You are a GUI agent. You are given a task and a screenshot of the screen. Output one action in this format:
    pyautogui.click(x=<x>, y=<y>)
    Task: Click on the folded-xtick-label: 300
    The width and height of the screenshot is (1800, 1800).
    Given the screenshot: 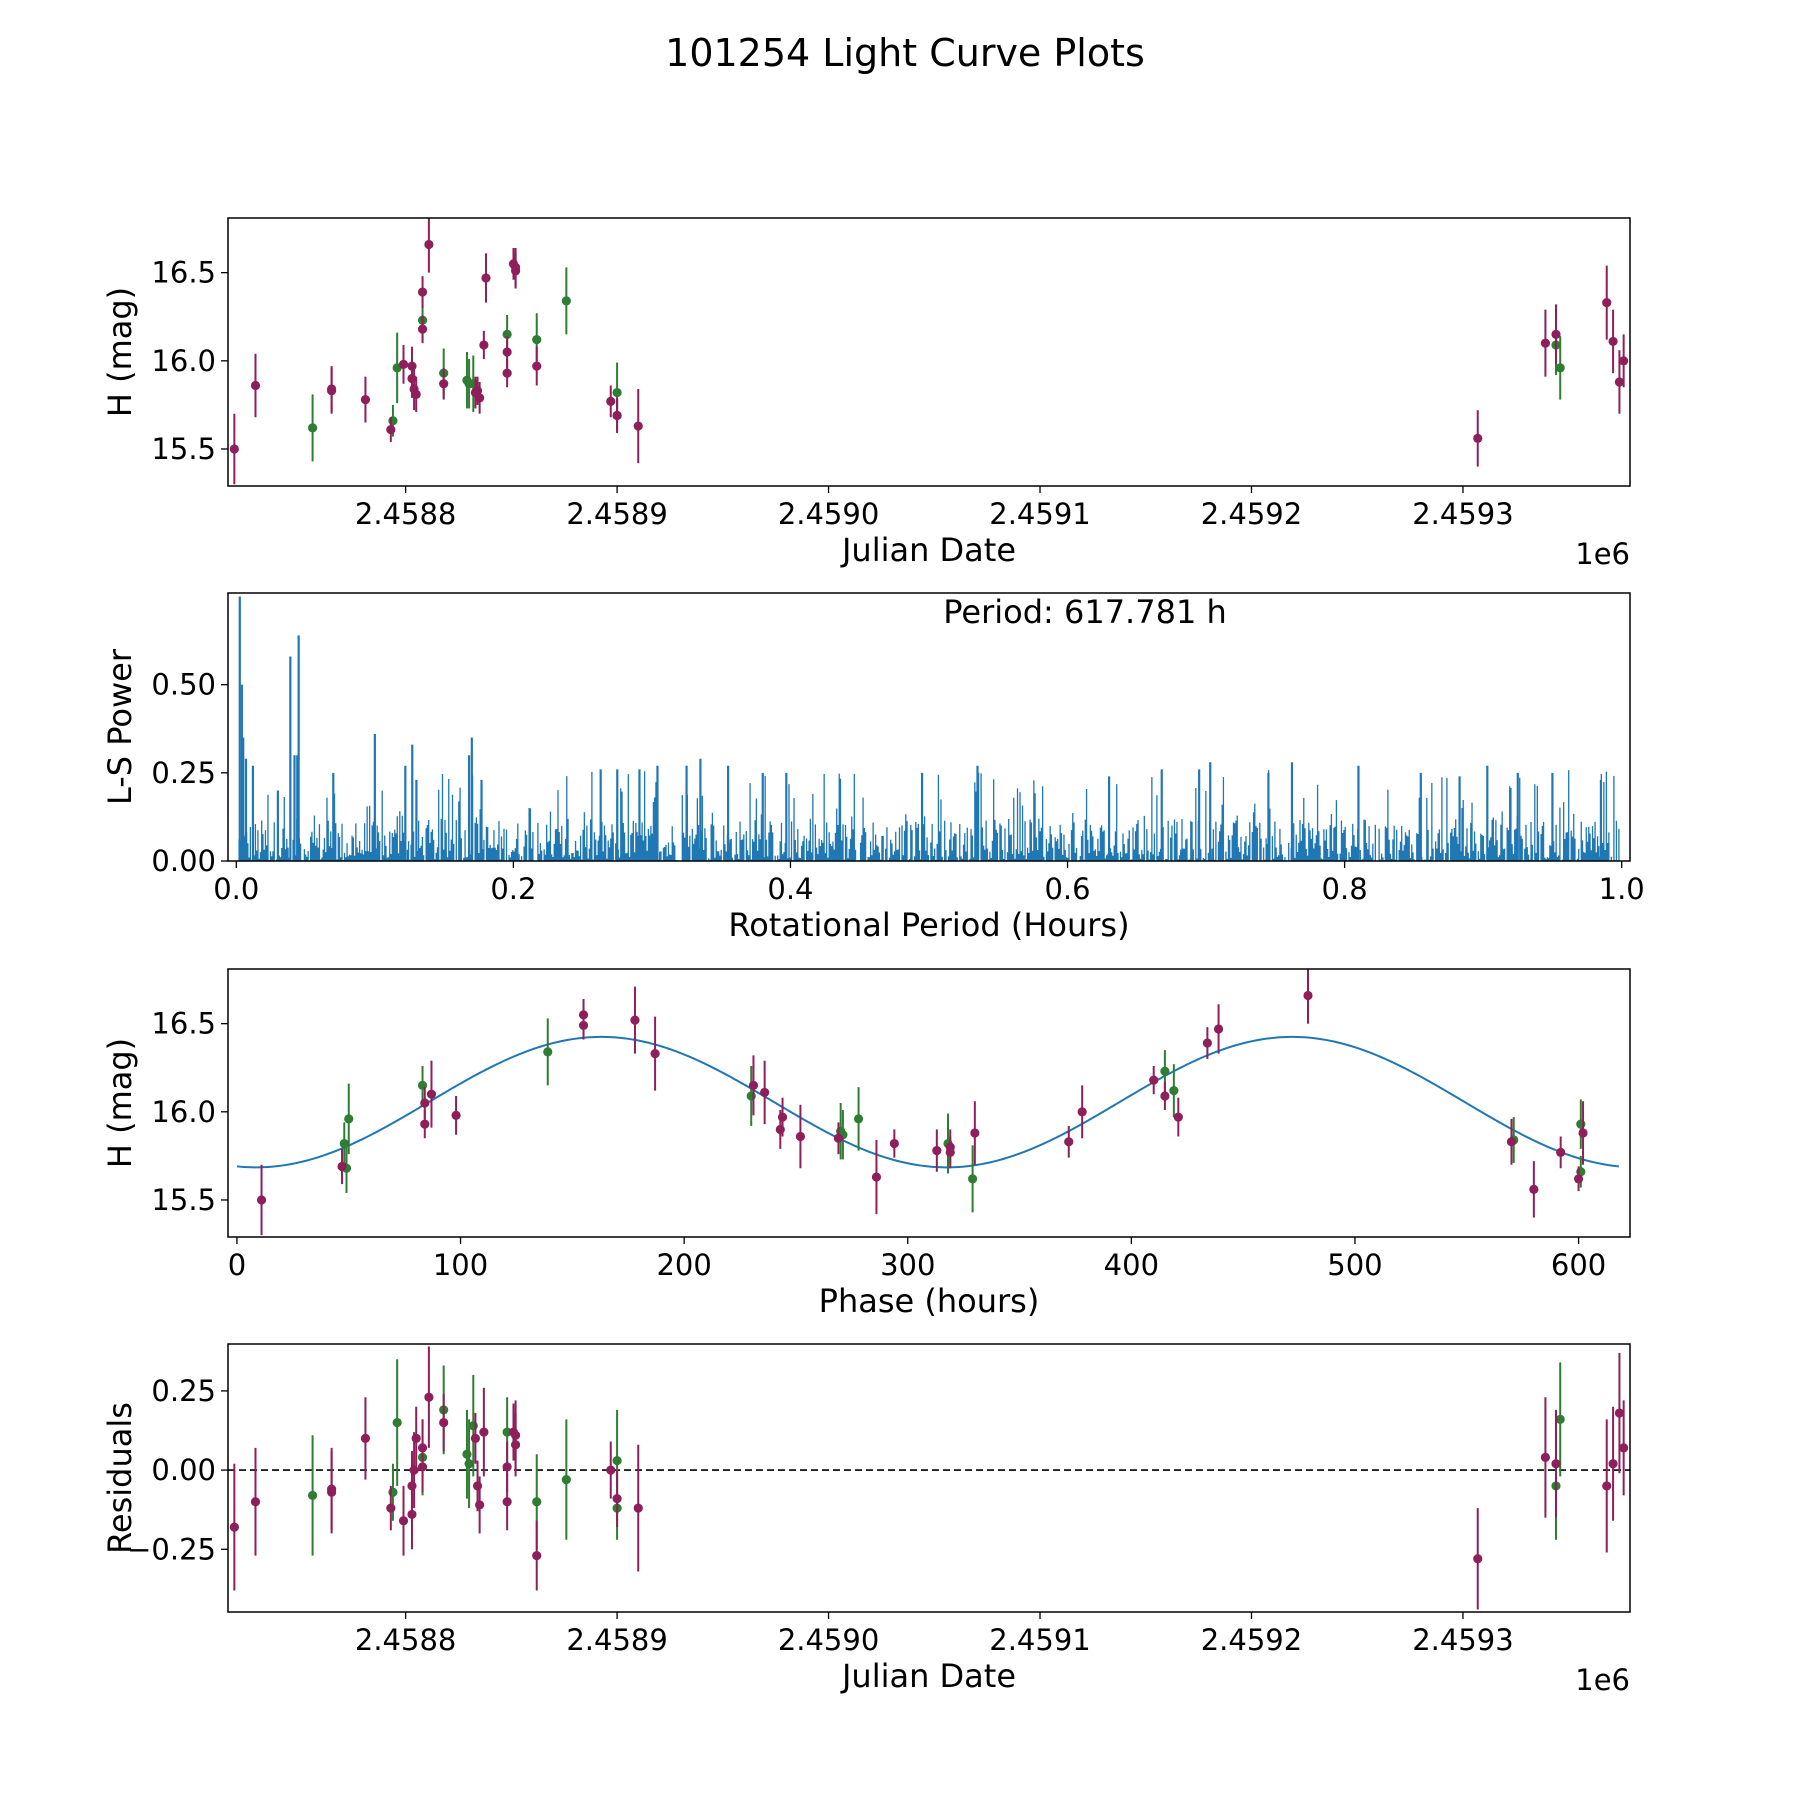 What is the action you would take?
    pyautogui.click(x=907, y=1265)
    